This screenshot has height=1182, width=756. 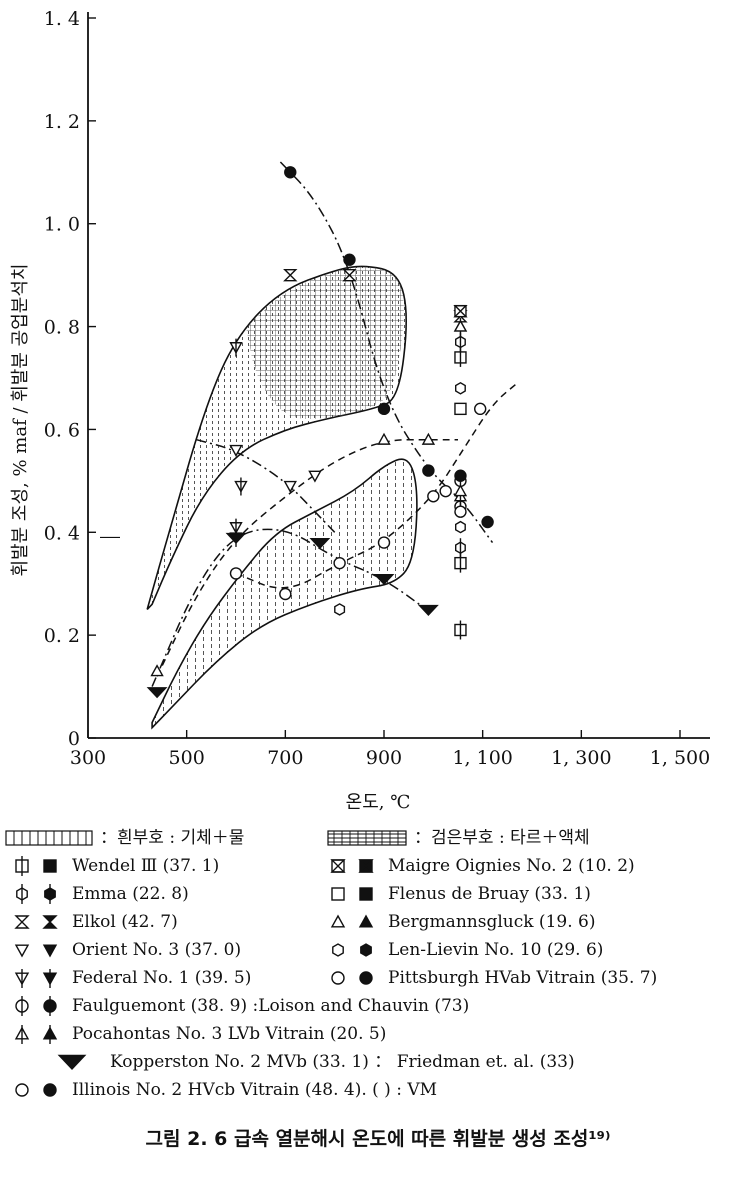 I want to click on y-tick-label: 0. 4, so click(x=62, y=533).